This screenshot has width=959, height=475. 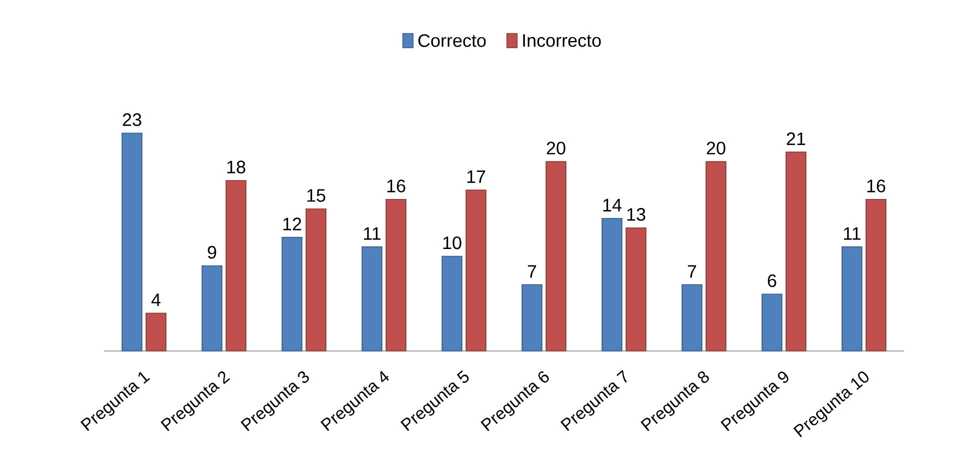 I want to click on data-label: 21, so click(x=796, y=139).